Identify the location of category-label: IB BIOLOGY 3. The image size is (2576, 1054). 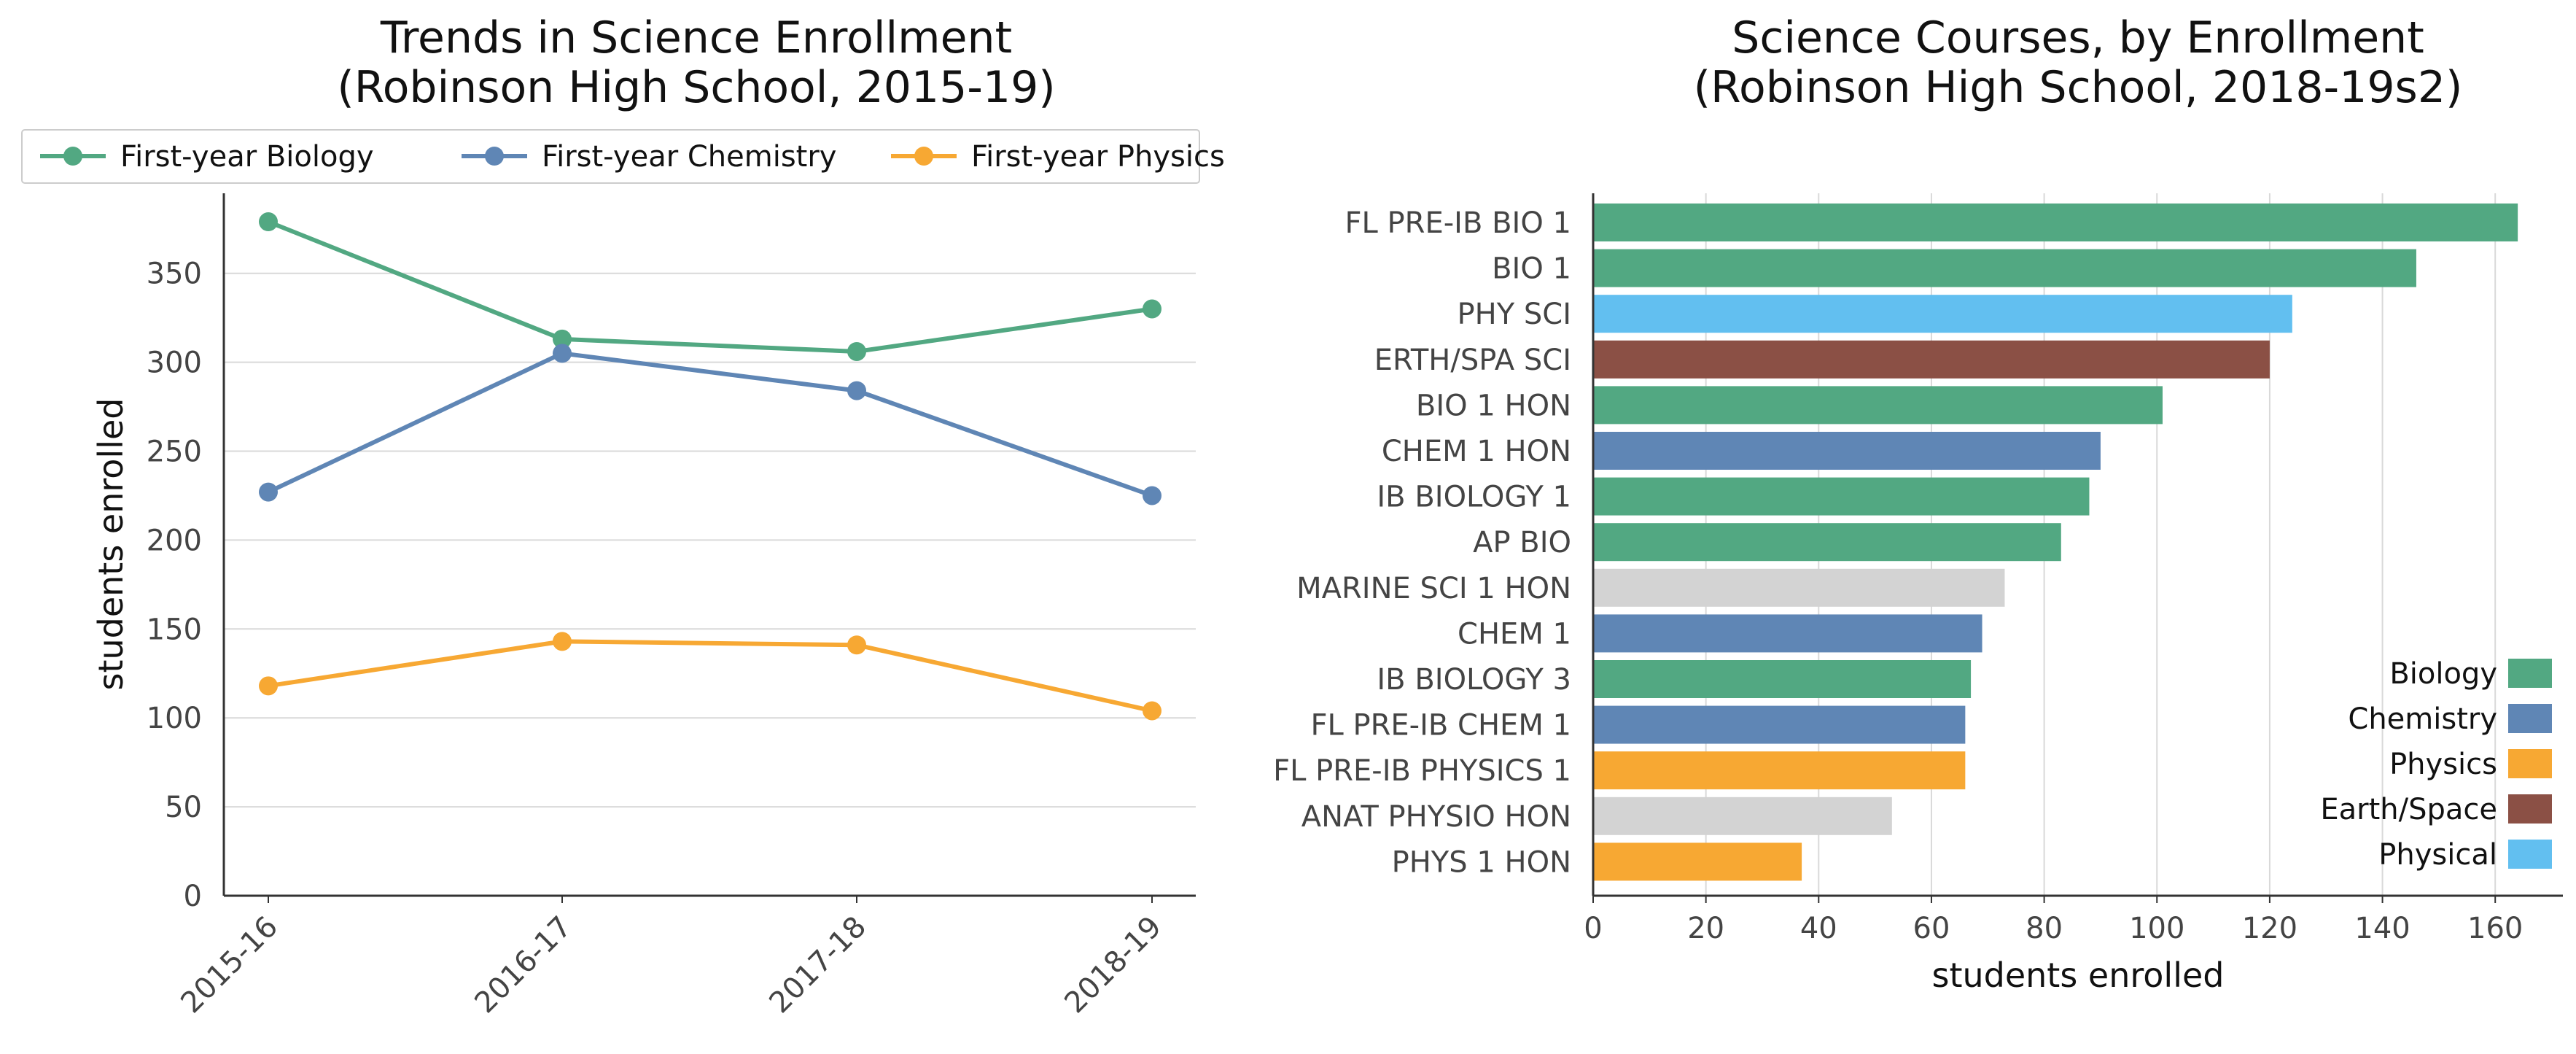
(1474, 680).